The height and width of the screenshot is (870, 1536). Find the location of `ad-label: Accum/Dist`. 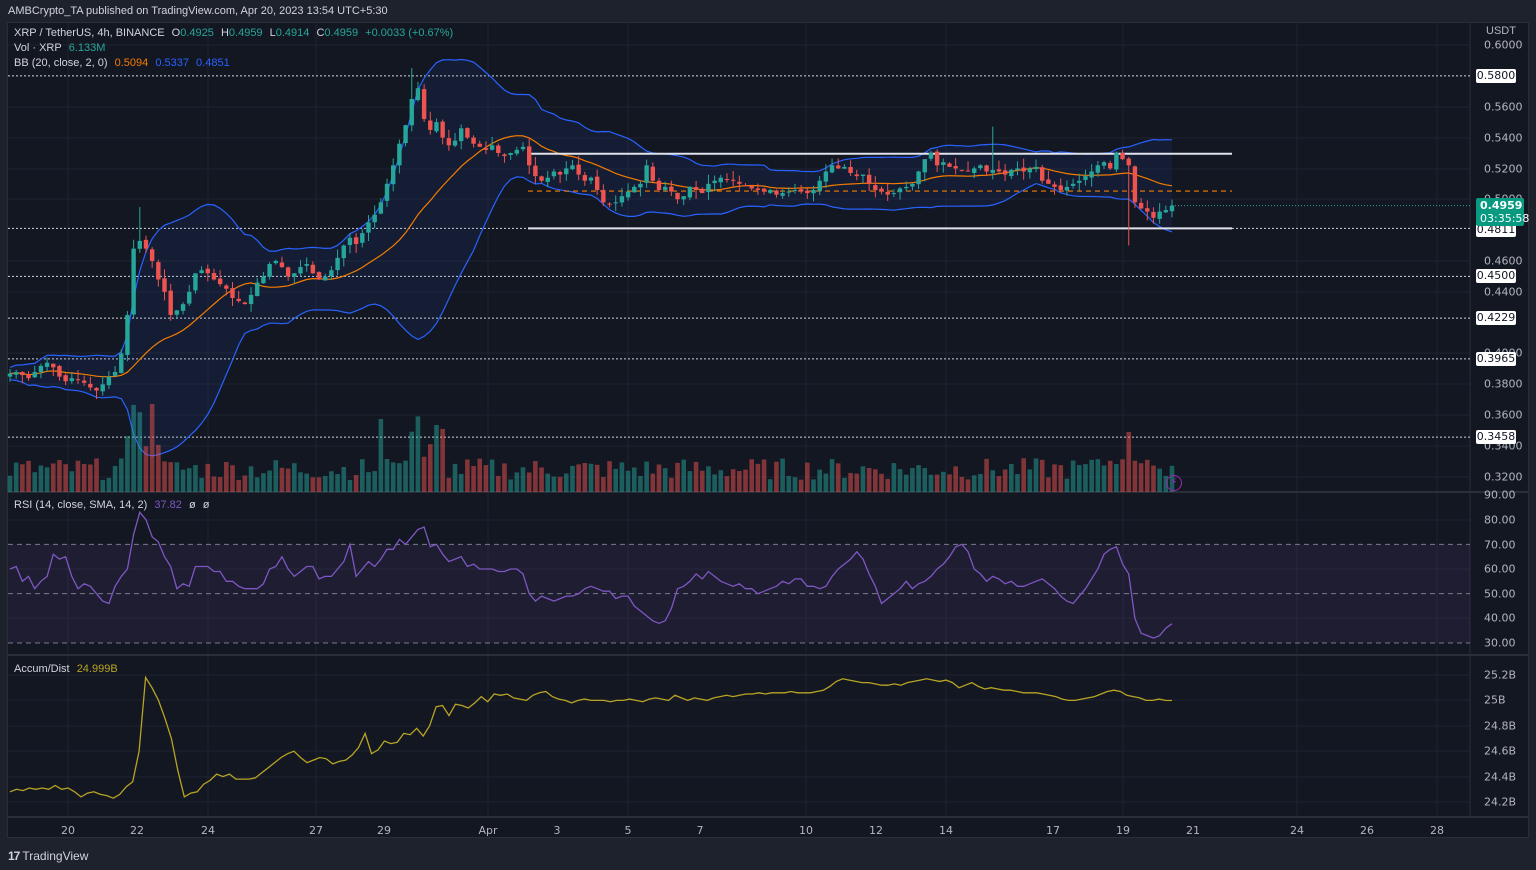

ad-label: Accum/Dist is located at coordinates (42, 669).